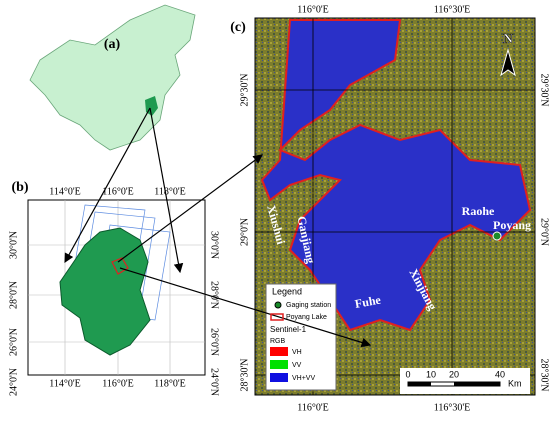 This screenshot has height=427, width=550. I want to click on gaging-station, so click(497, 236).